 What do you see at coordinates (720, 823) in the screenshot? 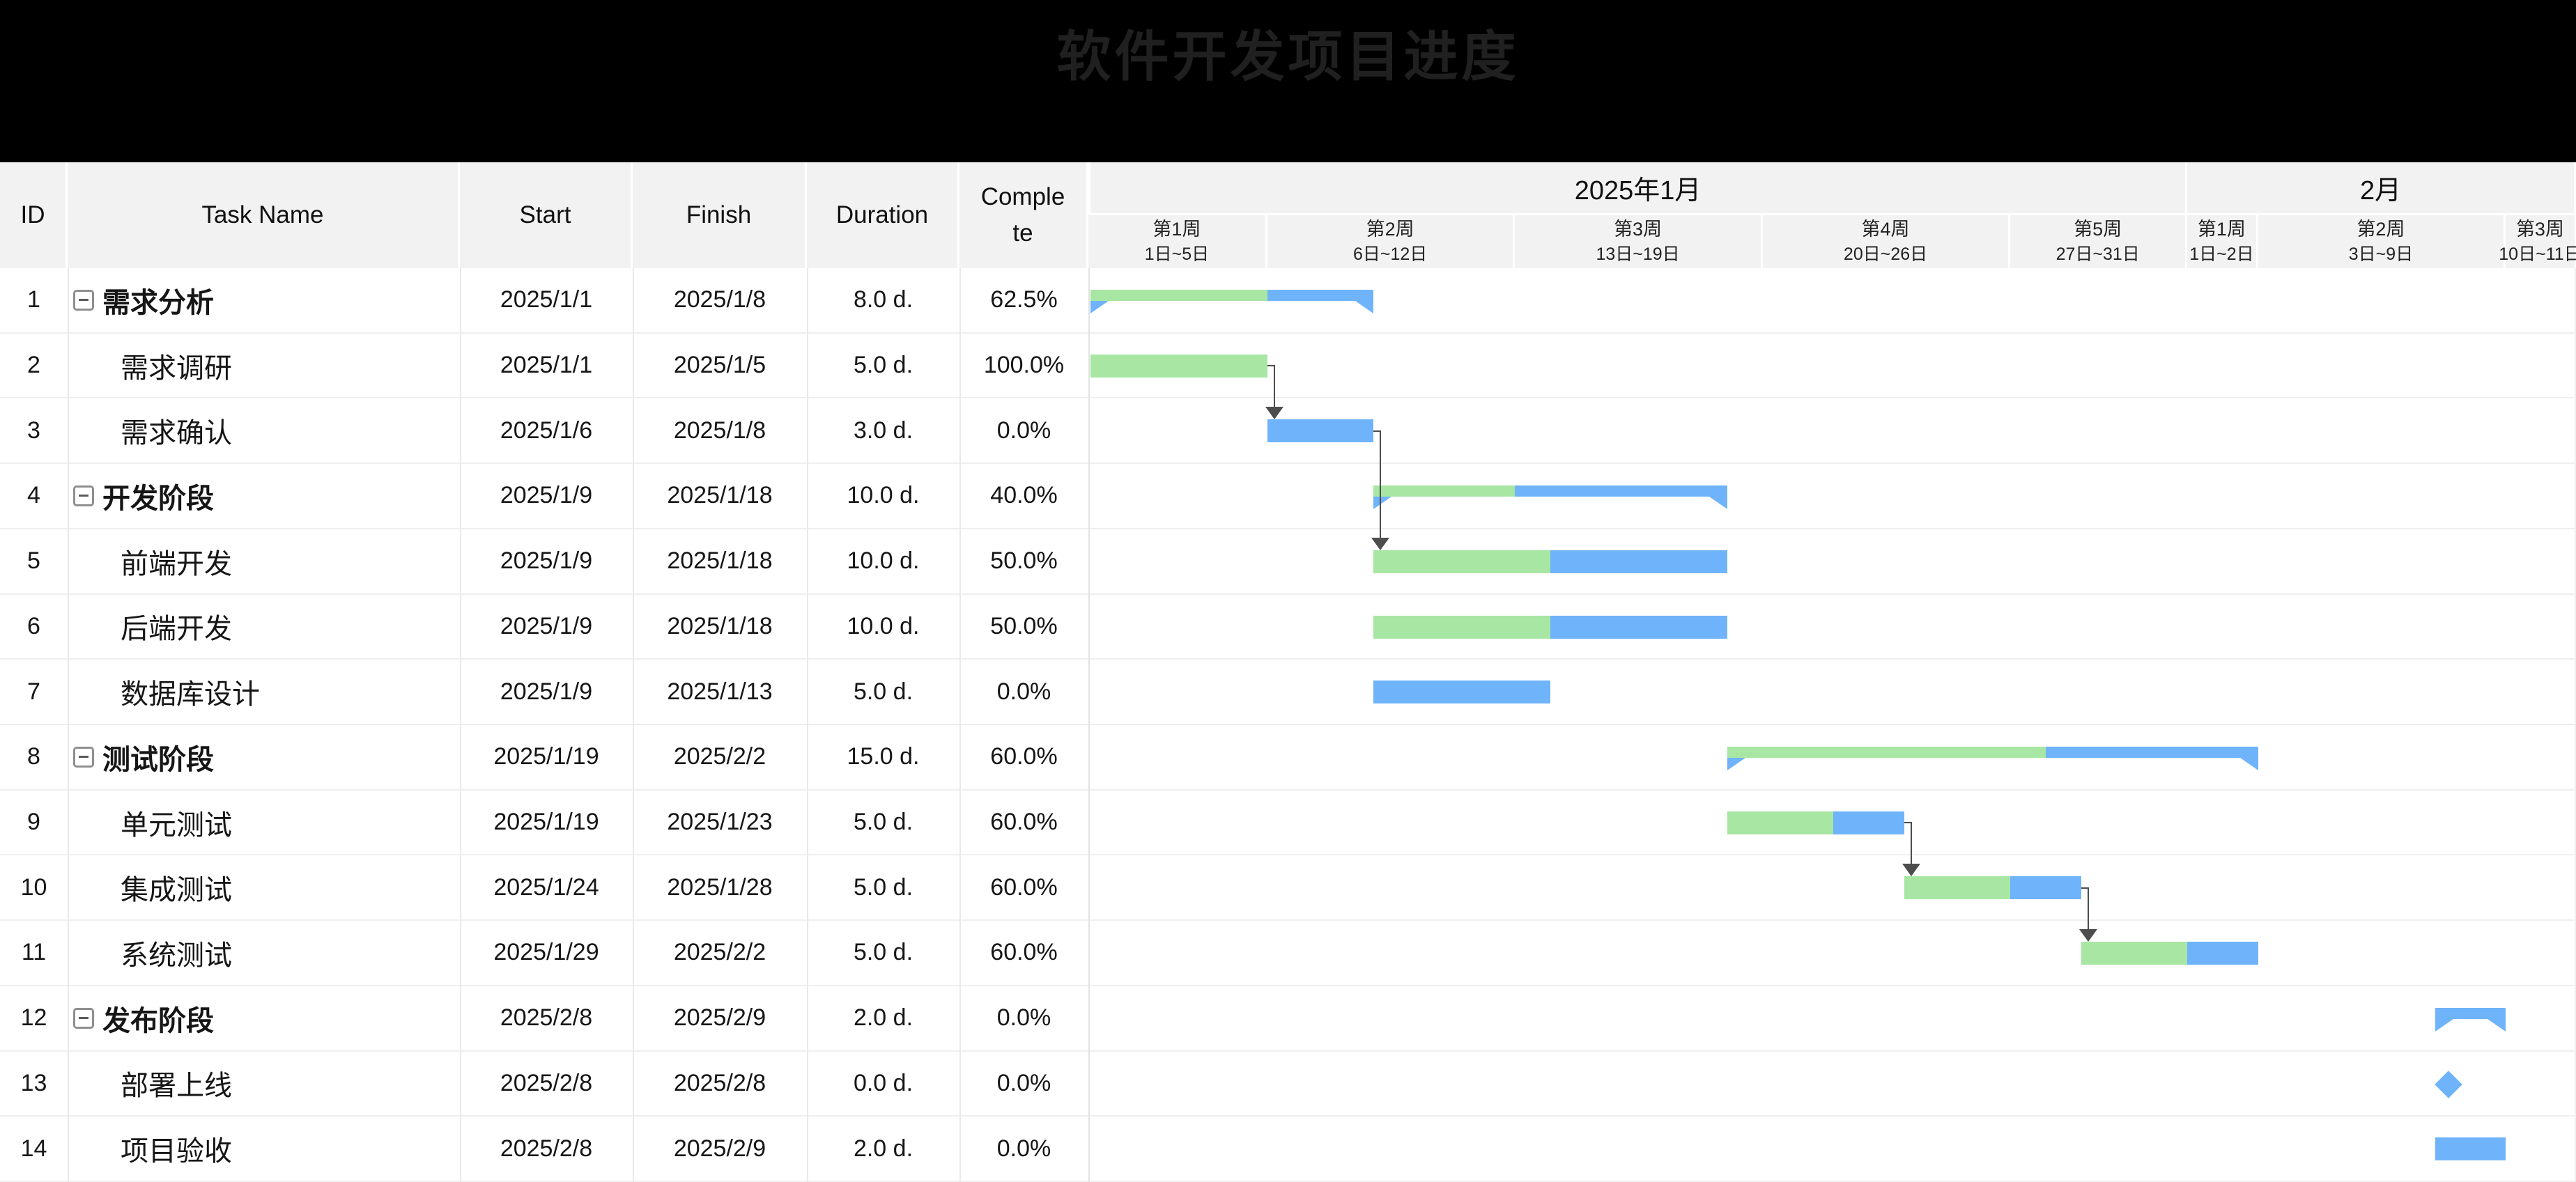
I see `task-finish-cell: 2025/1/23` at bounding box center [720, 823].